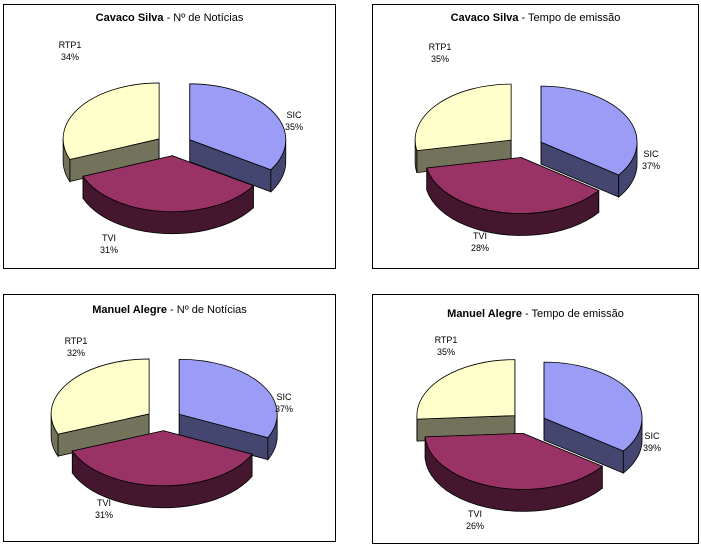 The width and height of the screenshot is (701, 547). I want to click on chart-title: Cavaco Silva - Nº de Notícias, so click(169, 18).